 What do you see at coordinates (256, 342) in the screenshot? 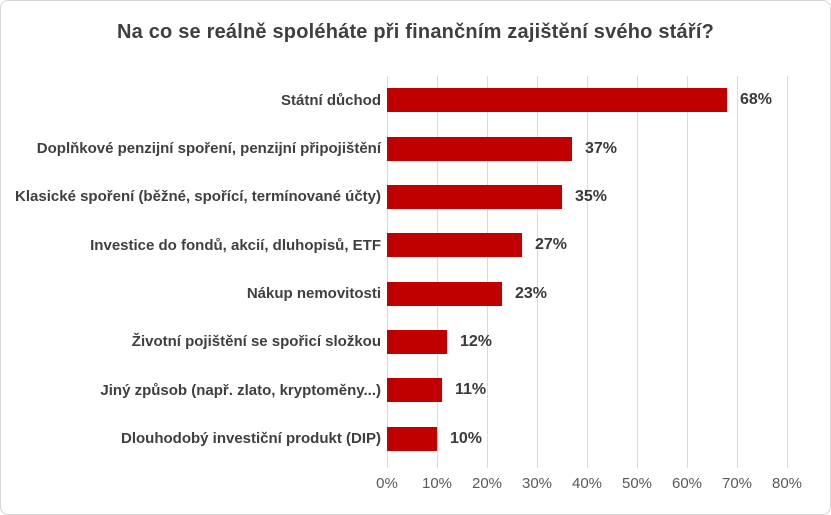
I see `category-label: Životní pojištění se spořicí složkou` at bounding box center [256, 342].